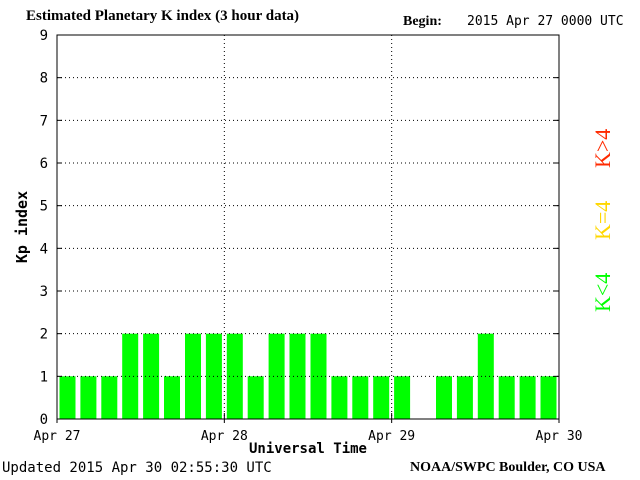 This screenshot has height=480, width=640. What do you see at coordinates (44, 36) in the screenshot?
I see `y-tick-label: 9` at bounding box center [44, 36].